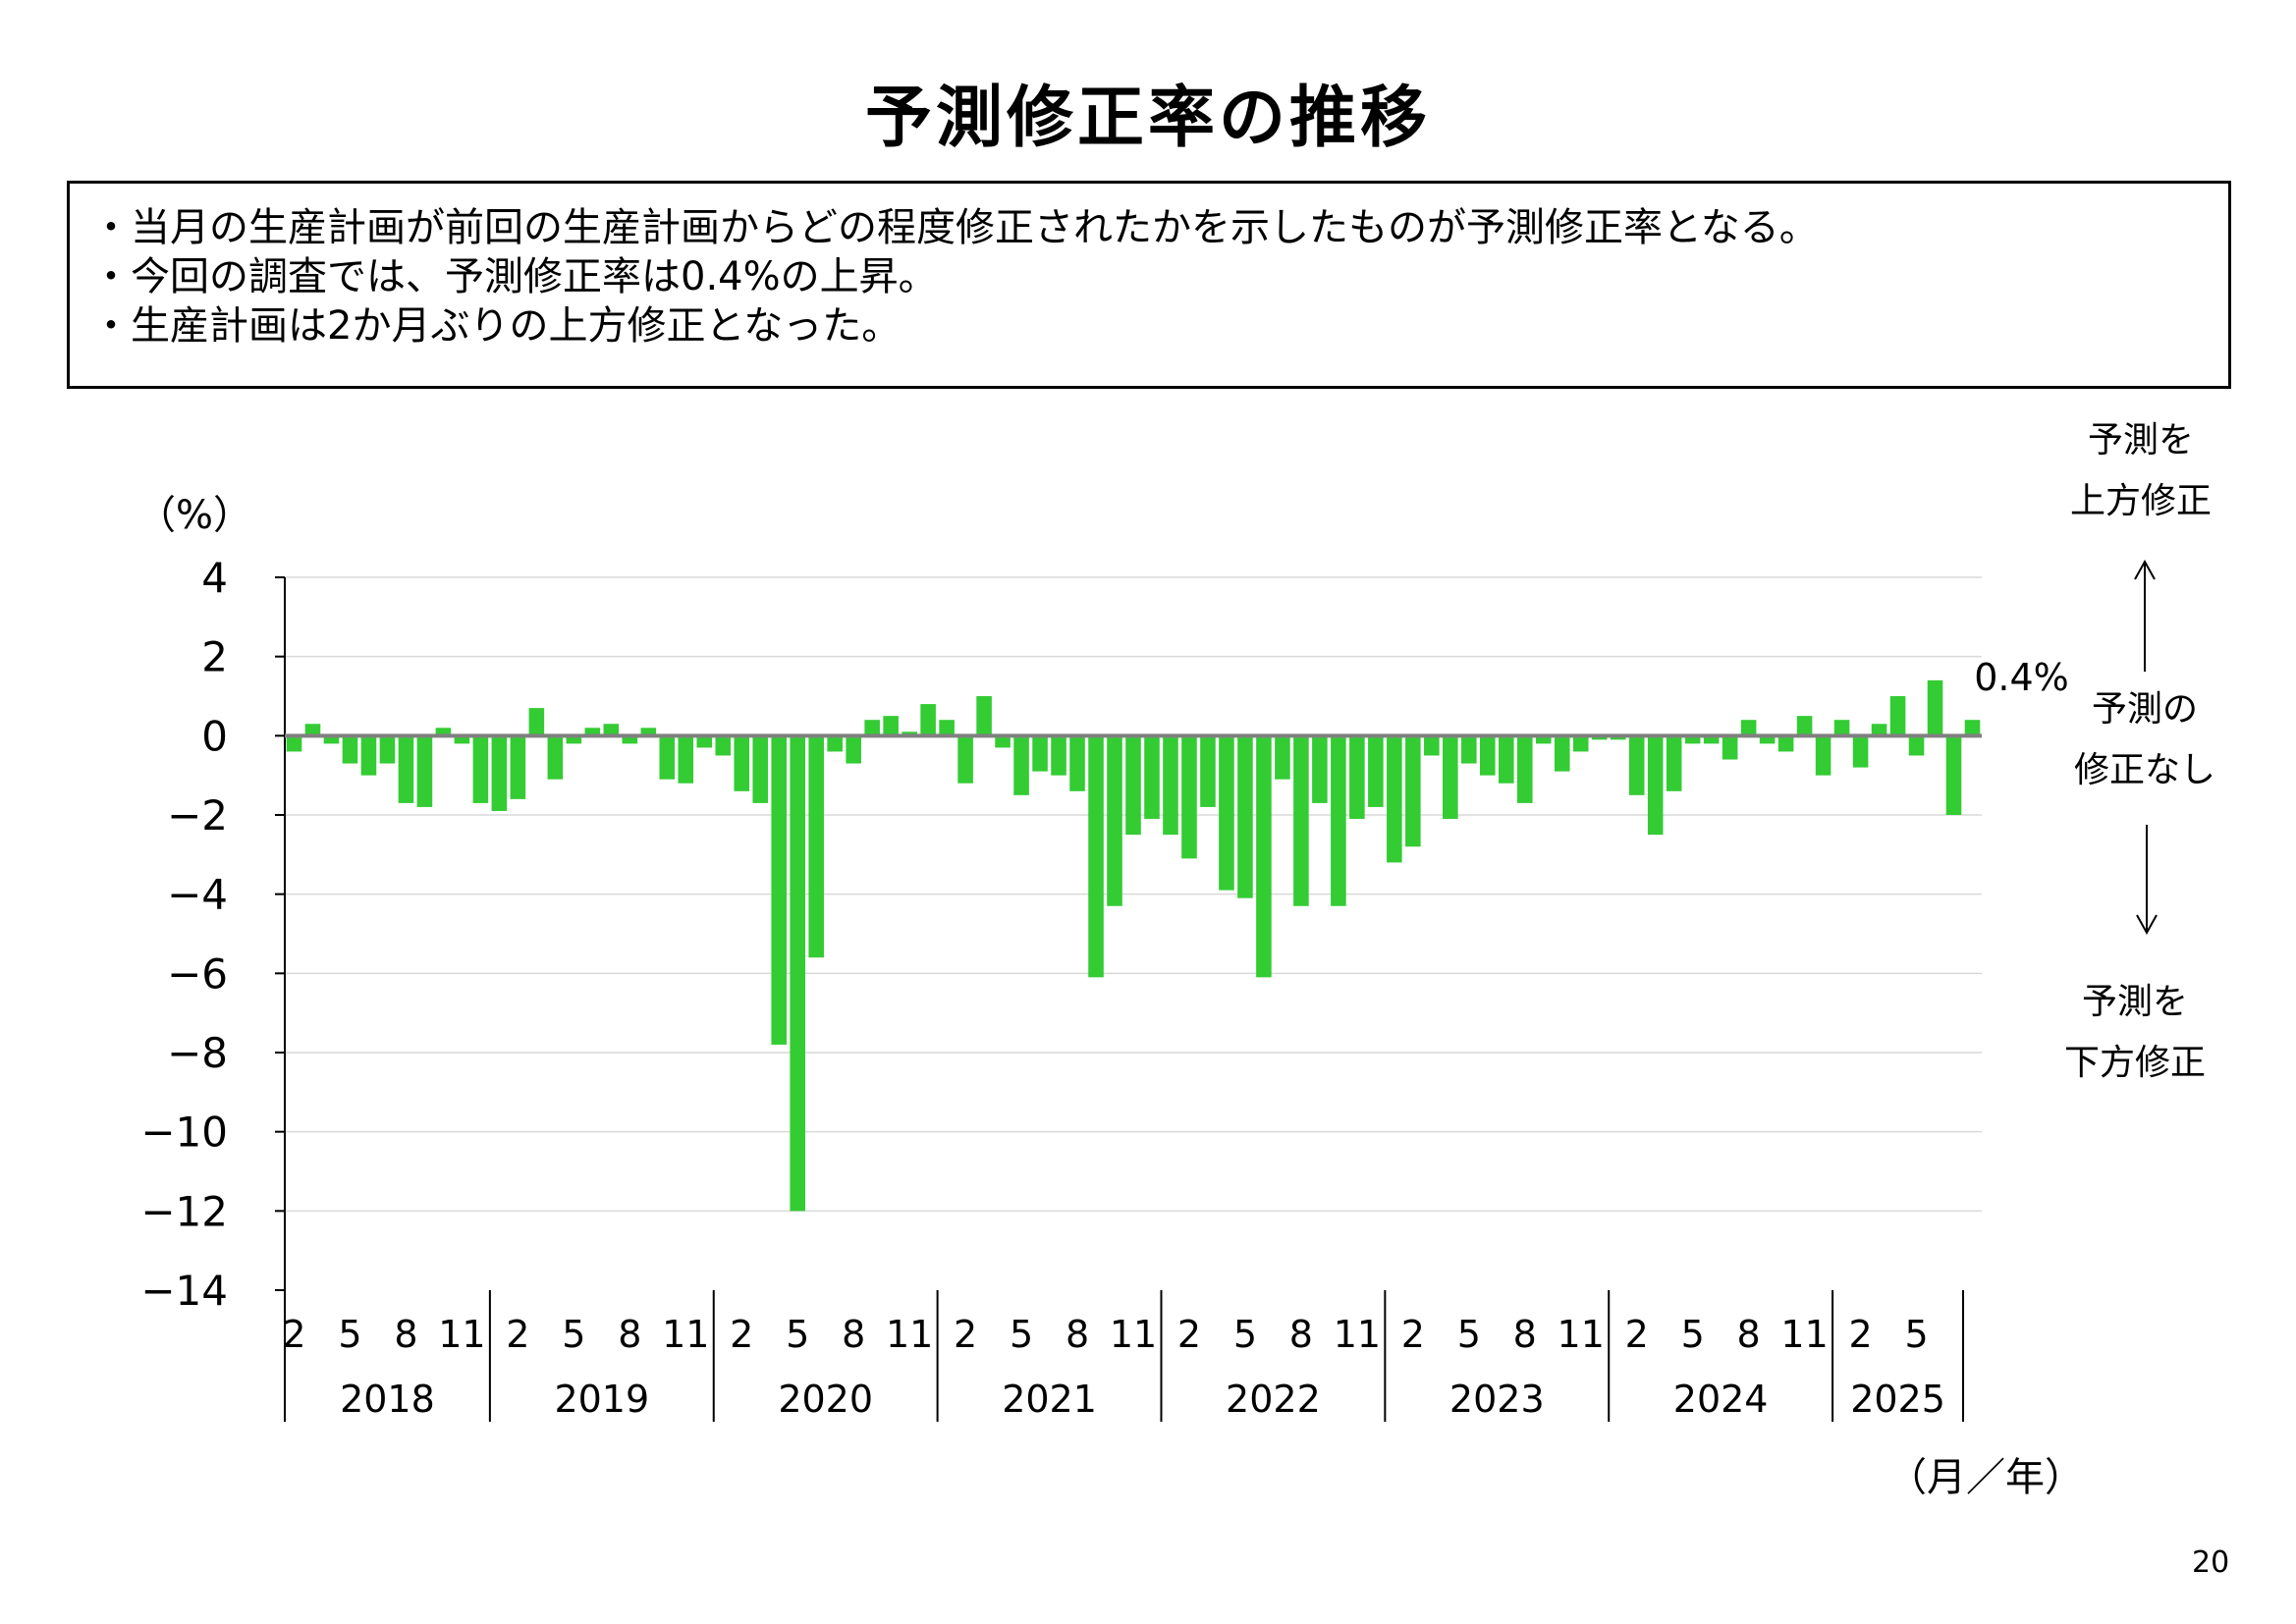  Describe the element at coordinates (387, 1399) in the screenshot. I see `x-year-label: 2018` at that location.